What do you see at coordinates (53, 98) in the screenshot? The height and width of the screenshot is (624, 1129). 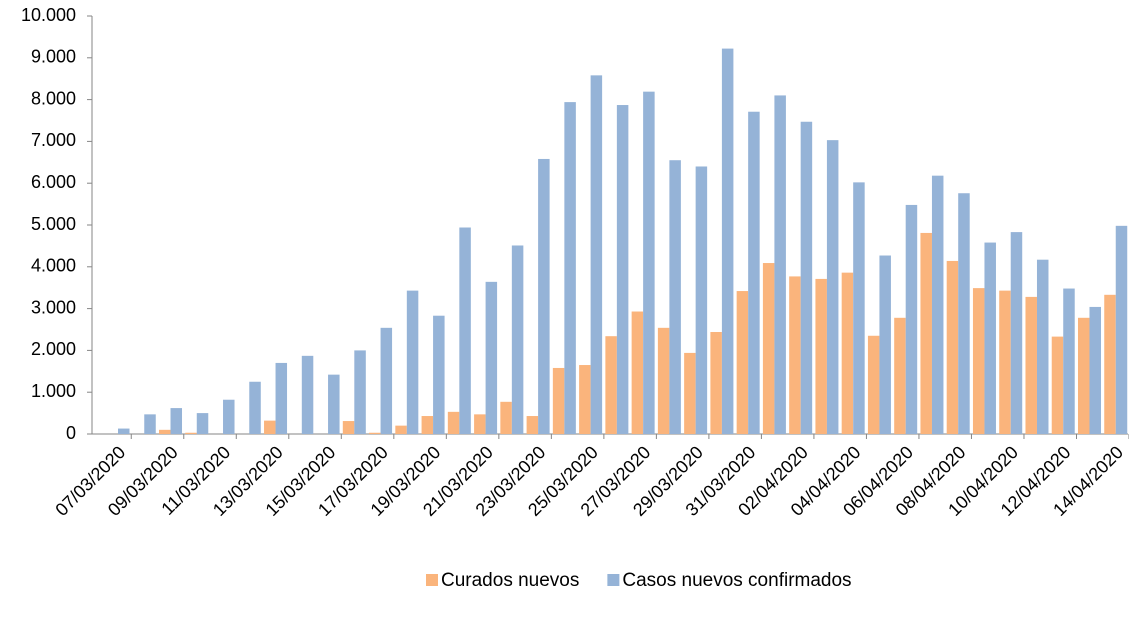 I see `y-tick-label: 8.000` at bounding box center [53, 98].